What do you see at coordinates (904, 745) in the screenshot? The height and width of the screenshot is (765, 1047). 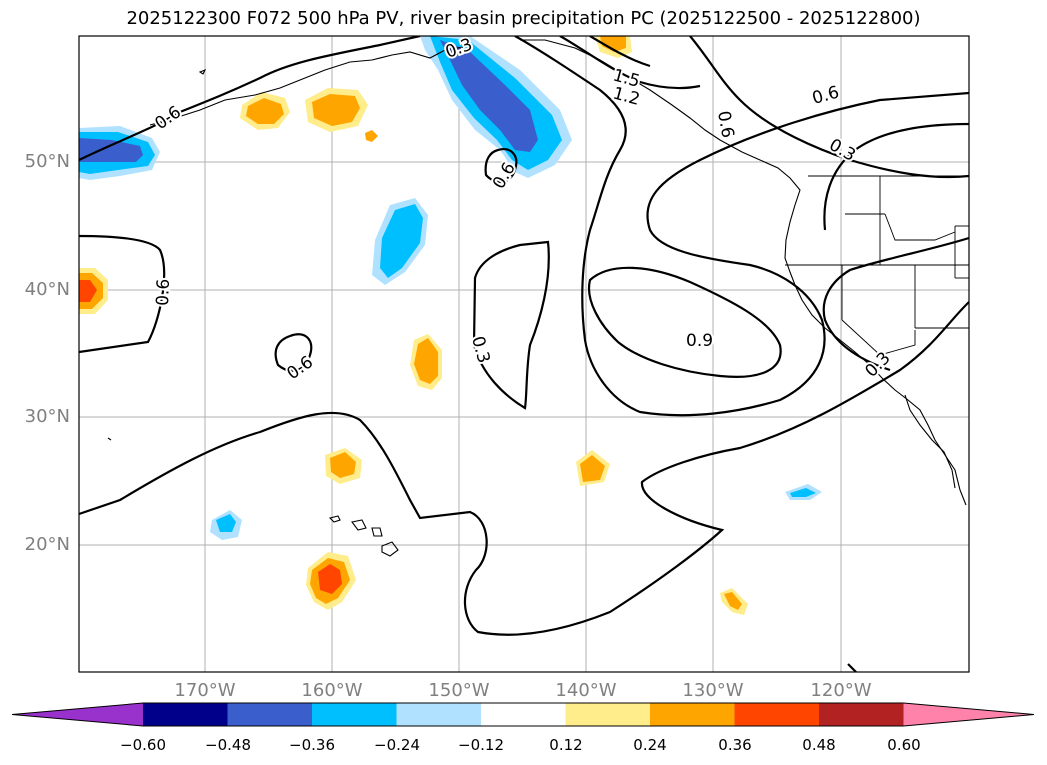 I see `colorbar-tick-label: 0.60` at bounding box center [904, 745].